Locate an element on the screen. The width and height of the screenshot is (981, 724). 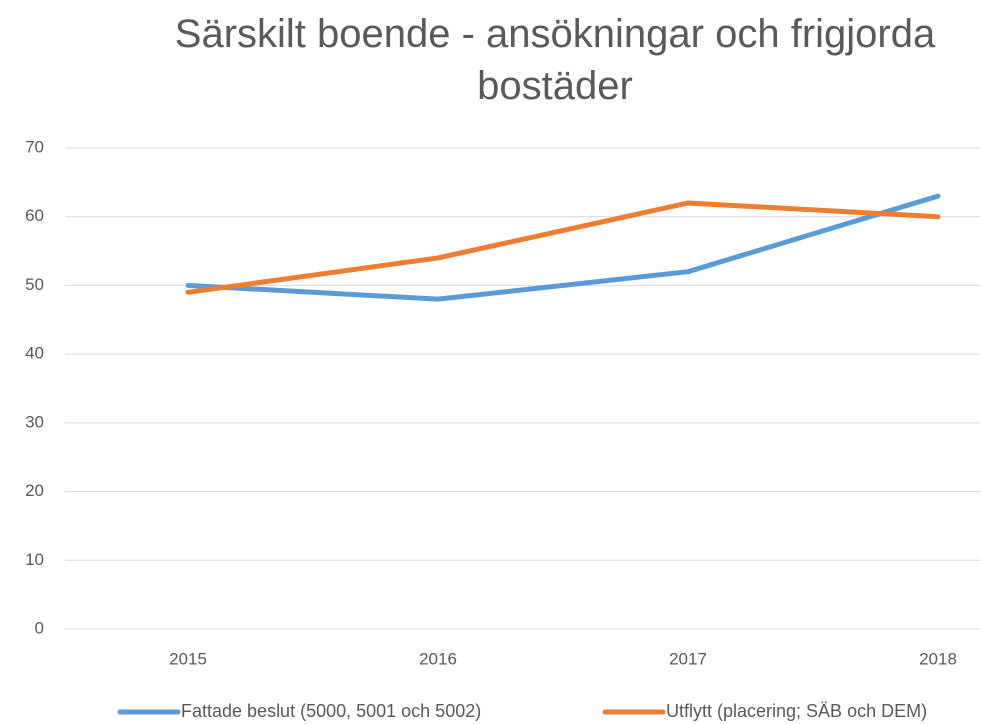
x-tick-label: 2017 is located at coordinates (688, 658).